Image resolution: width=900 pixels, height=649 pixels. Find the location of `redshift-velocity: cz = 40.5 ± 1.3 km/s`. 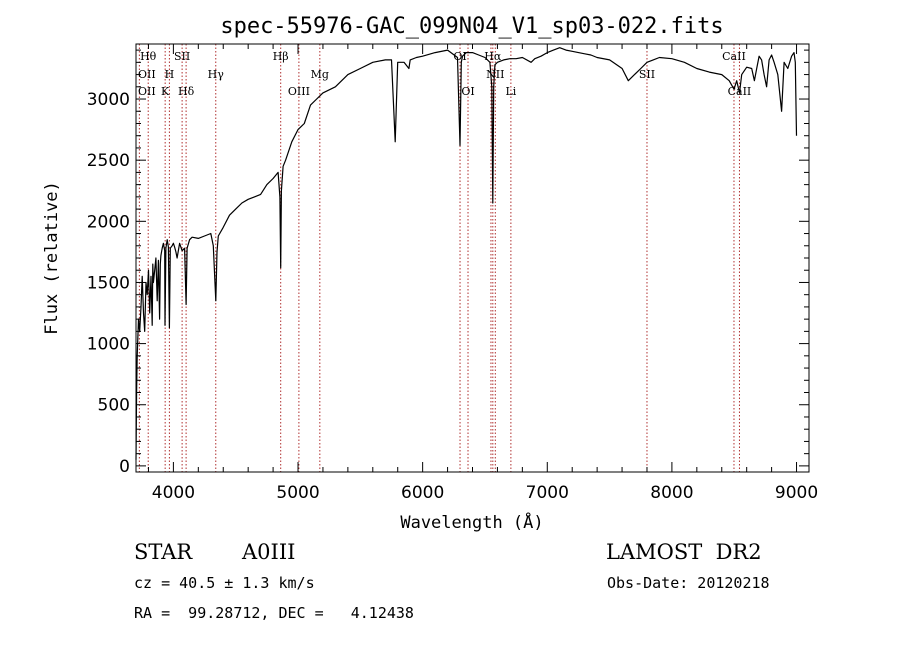

redshift-velocity: cz = 40.5 ± 1.3 km/s is located at coordinates (224, 583).